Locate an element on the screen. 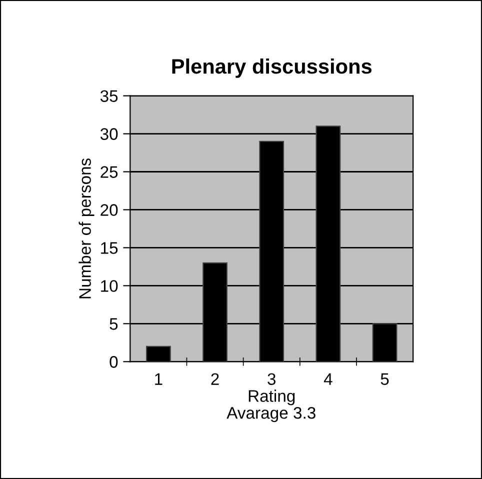 The width and height of the screenshot is (482, 479). text: Avarage 3.3 is located at coordinates (271, 414).